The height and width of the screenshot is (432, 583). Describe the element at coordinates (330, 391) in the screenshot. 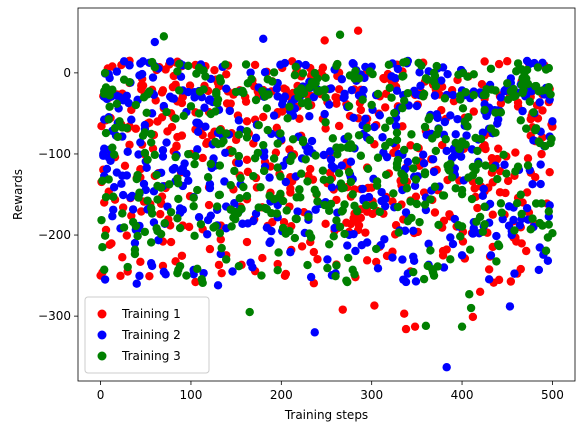

I see `x-axis: 0 100 200 300 400 500` at that location.